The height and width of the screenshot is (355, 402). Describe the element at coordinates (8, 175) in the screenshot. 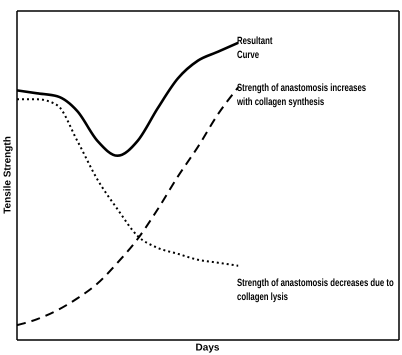

I see `y-axis-title: Tensile Strength` at that location.